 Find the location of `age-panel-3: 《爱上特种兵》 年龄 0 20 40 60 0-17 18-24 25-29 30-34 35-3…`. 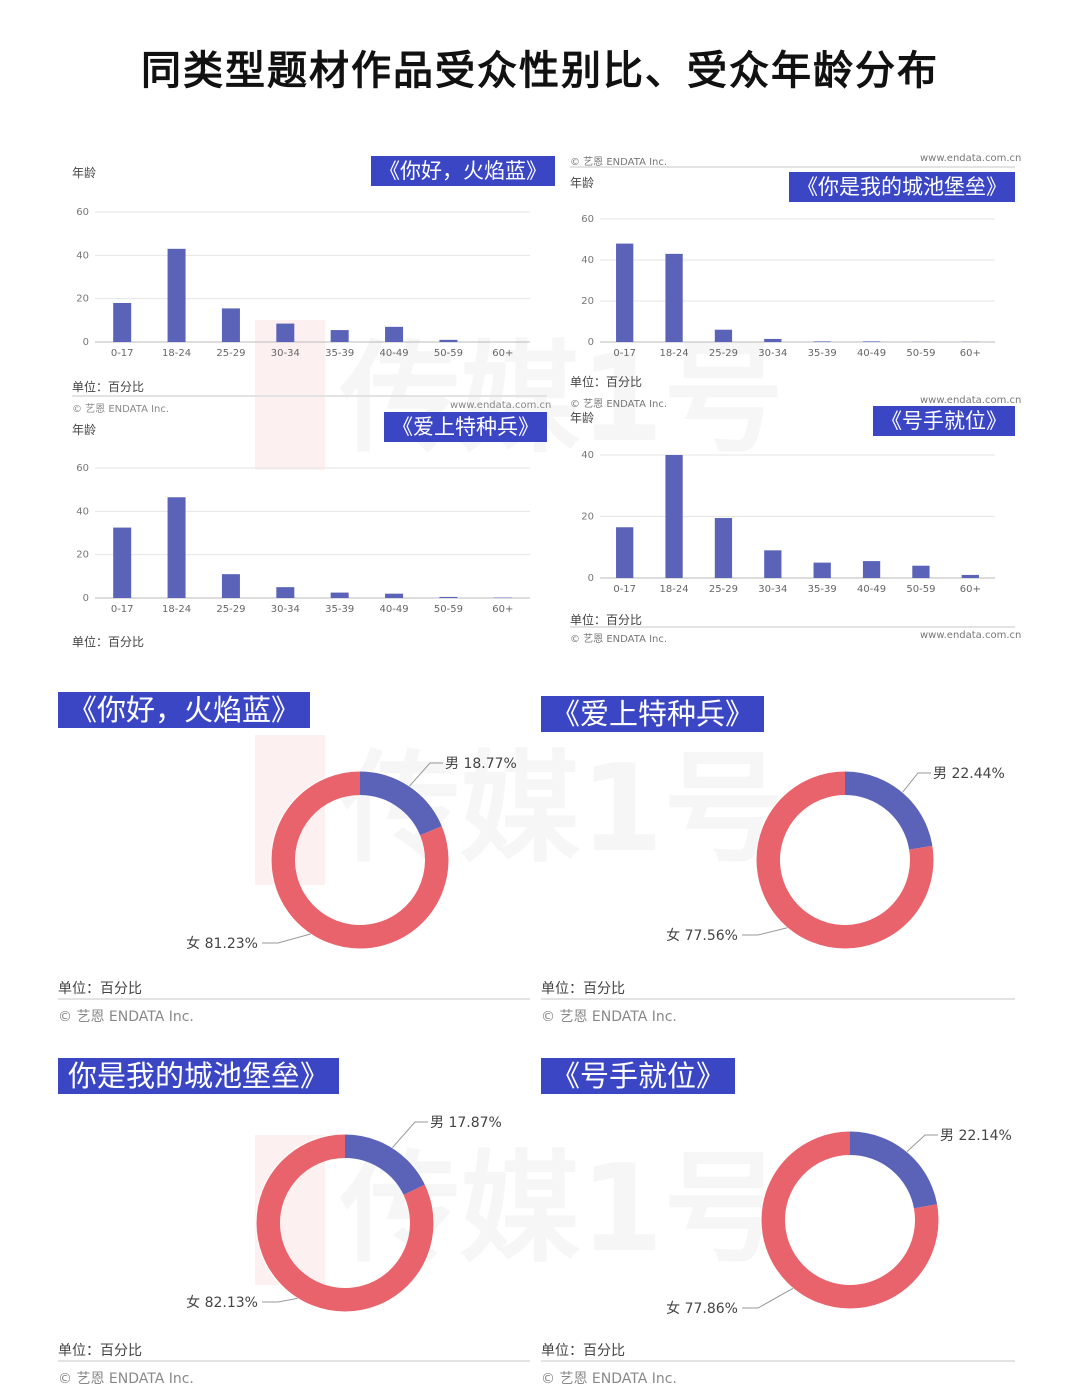

age-panel-3: 《爱上特种兵》 年龄 0 20 40 60 0-17 18-24 25-29 30-34 35-3… is located at coordinates (307, 530).